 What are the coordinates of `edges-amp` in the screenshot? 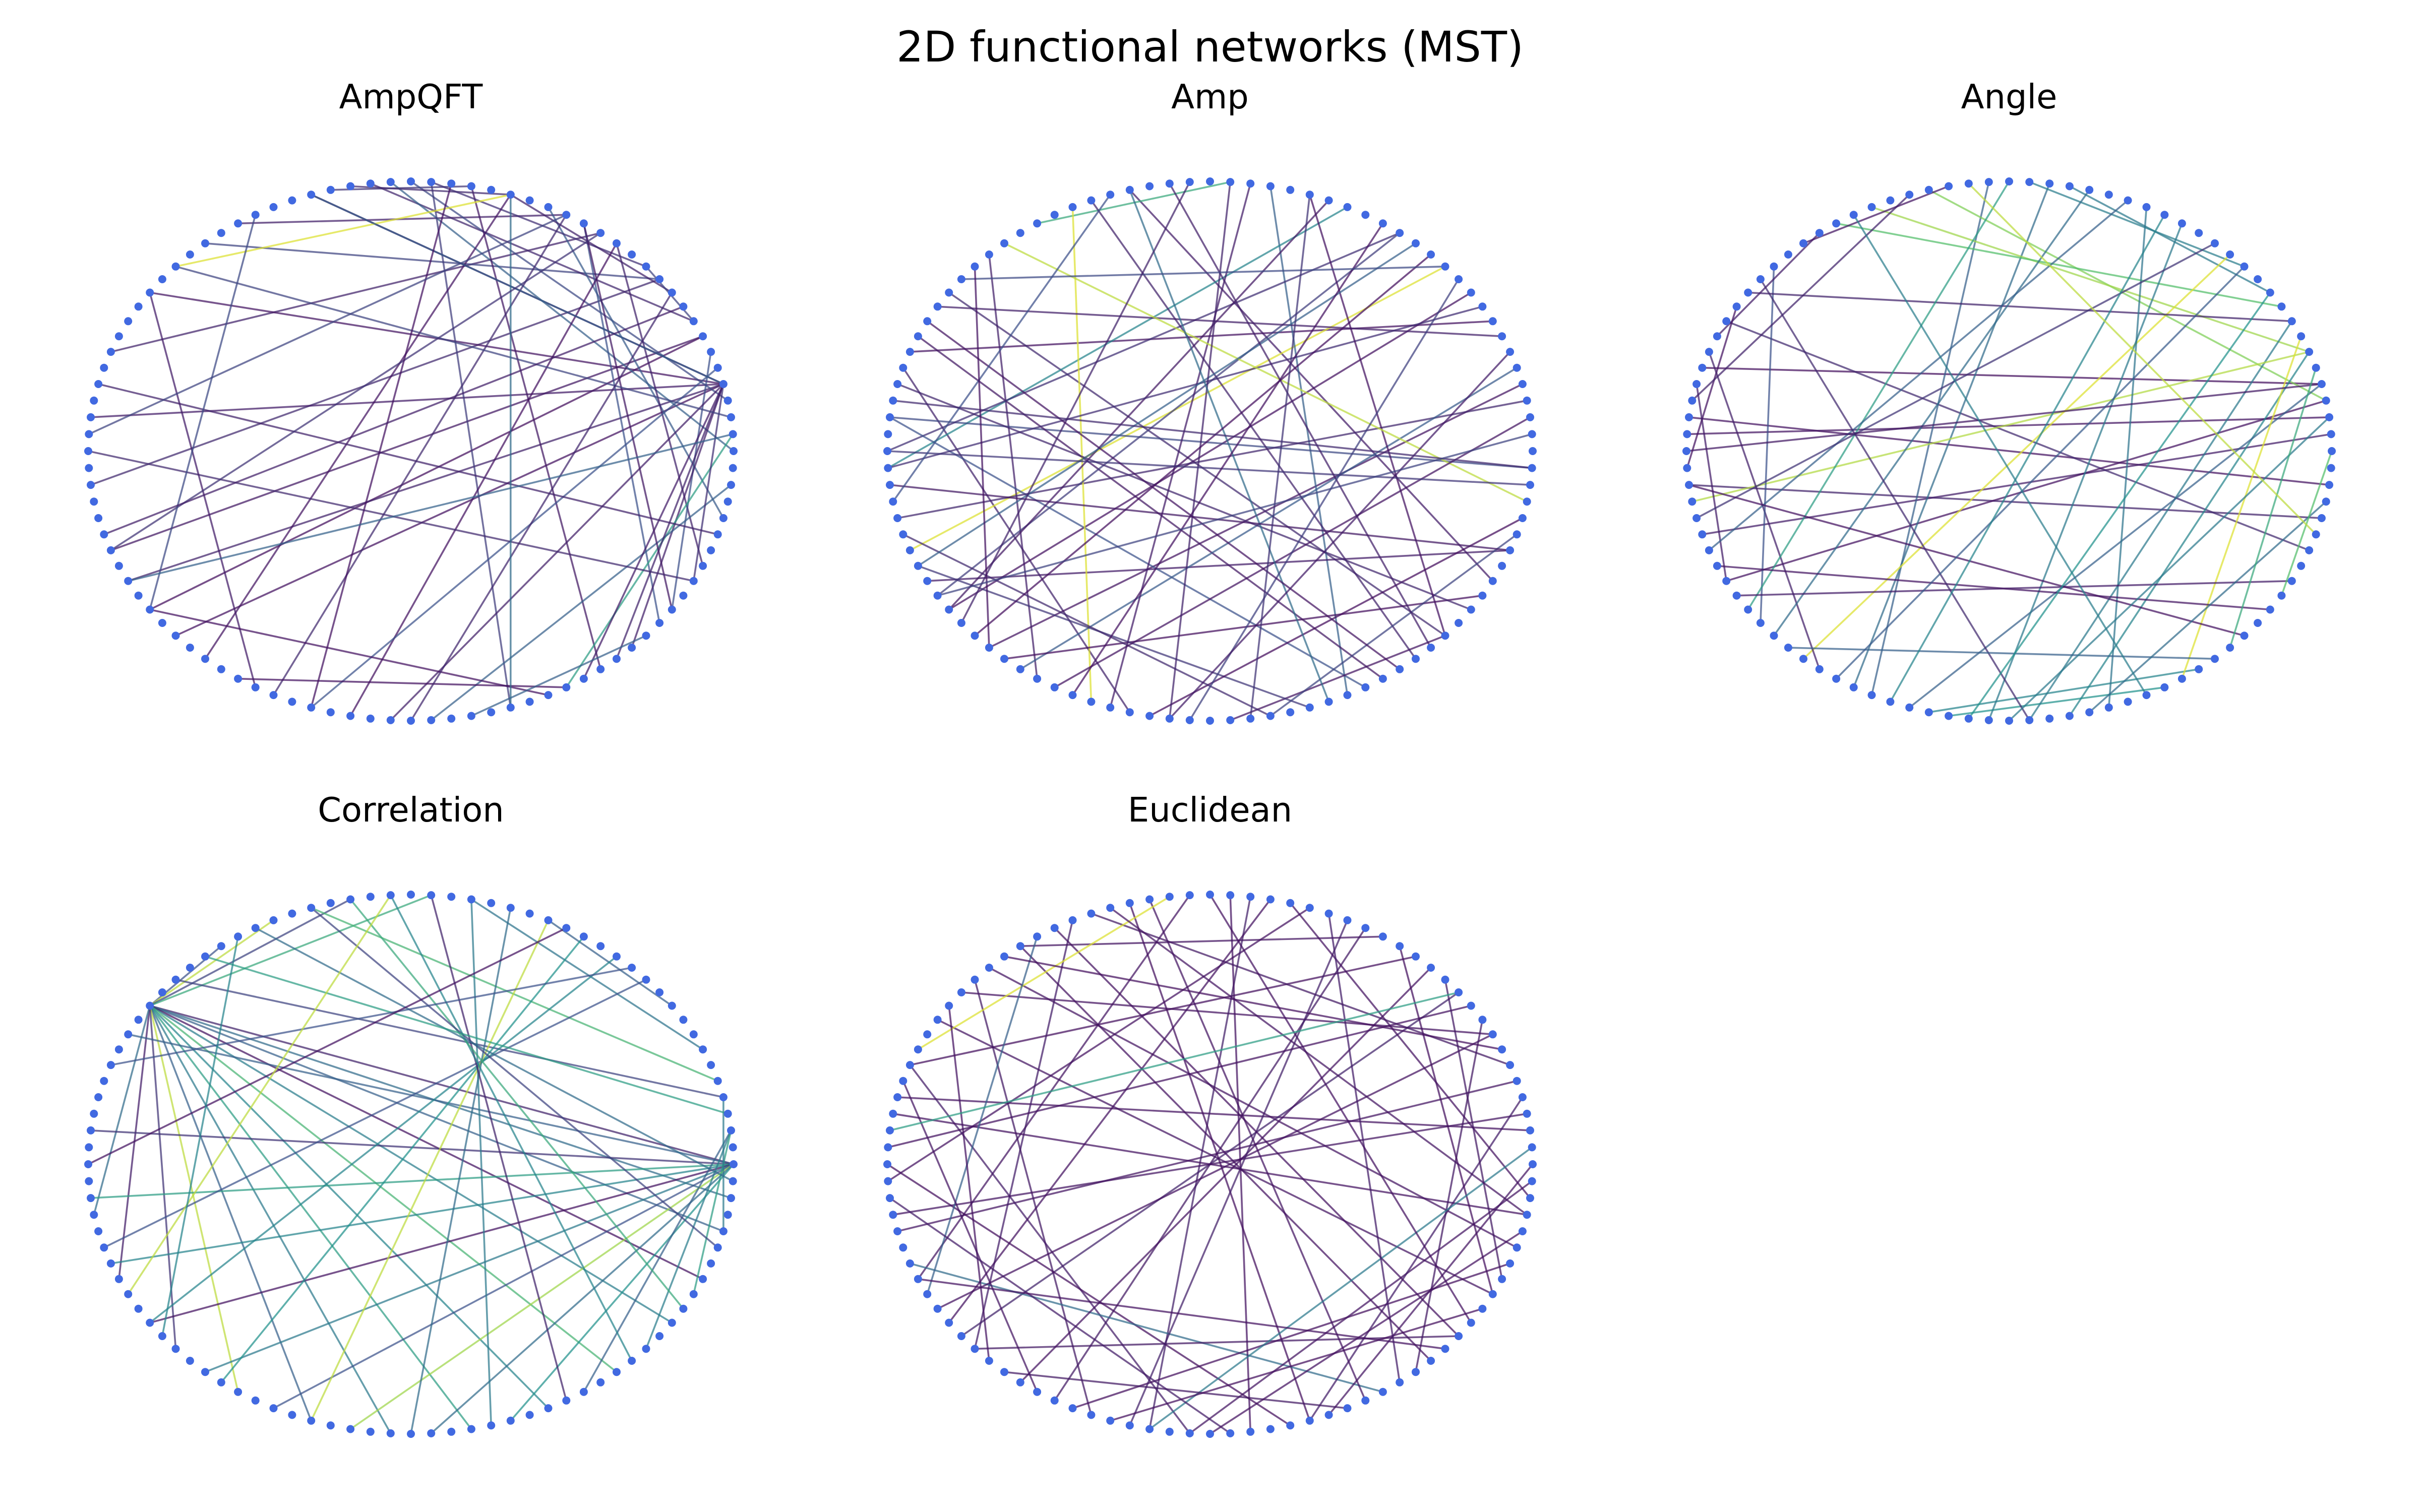 It's located at (1210, 451).